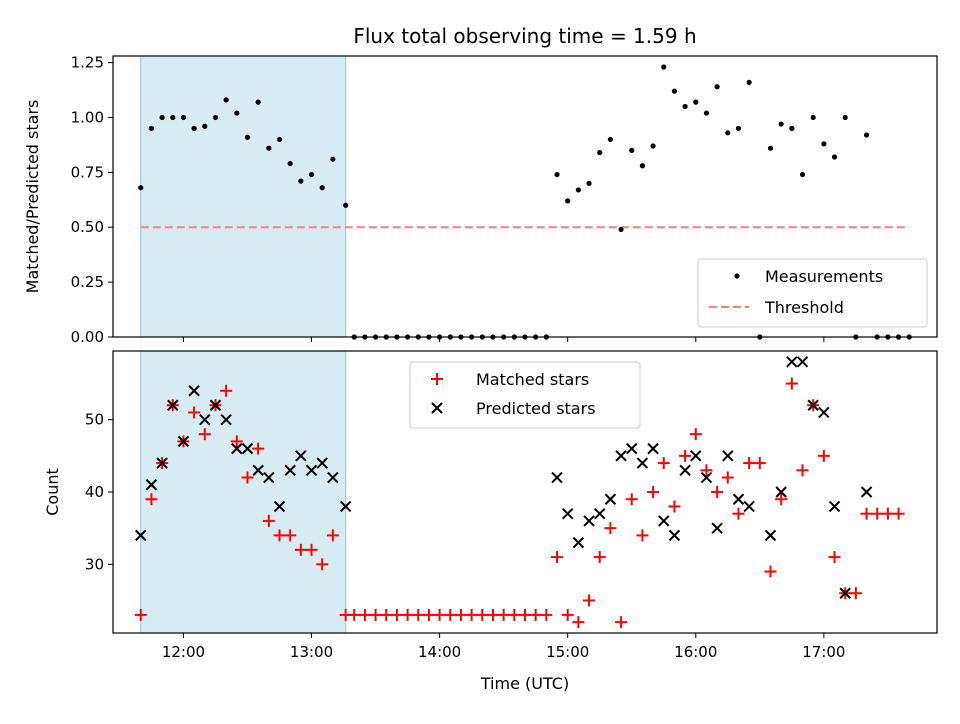 This screenshot has width=960, height=724. What do you see at coordinates (437, 408) in the screenshot?
I see `legend-predicted-marker` at bounding box center [437, 408].